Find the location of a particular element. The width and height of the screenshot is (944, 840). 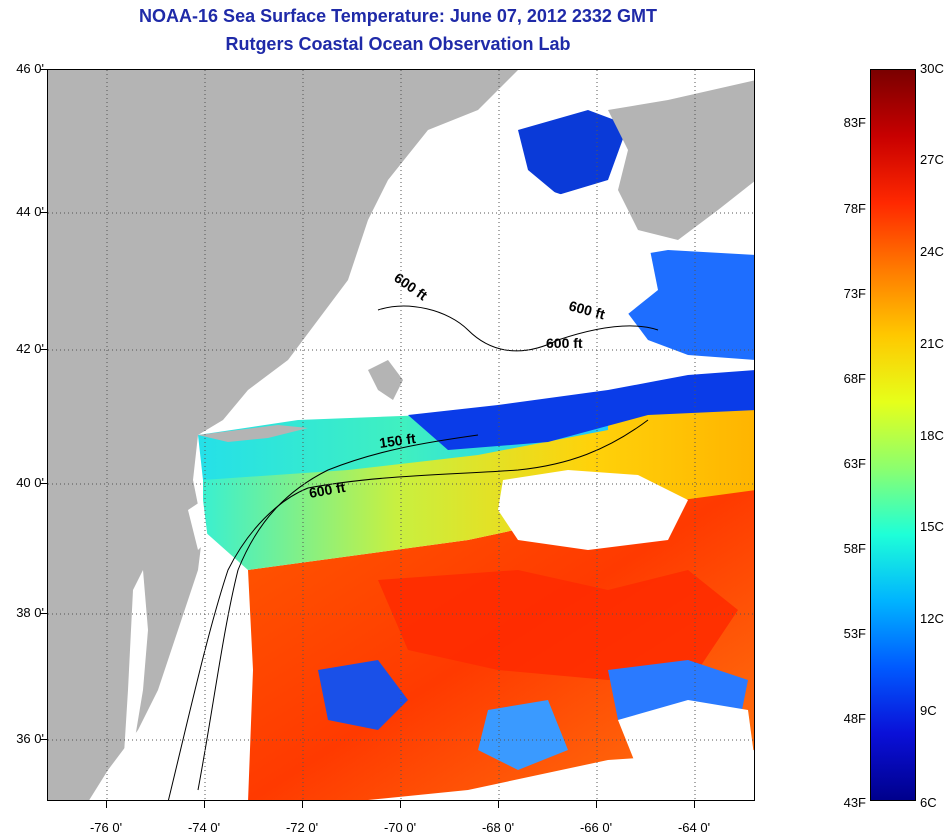

land-long-island is located at coordinates (253, 433).